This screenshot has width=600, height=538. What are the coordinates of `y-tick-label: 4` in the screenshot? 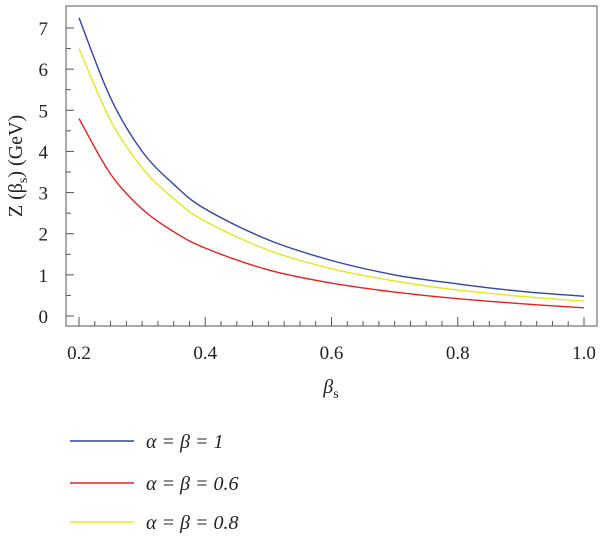 It's located at (44, 152).